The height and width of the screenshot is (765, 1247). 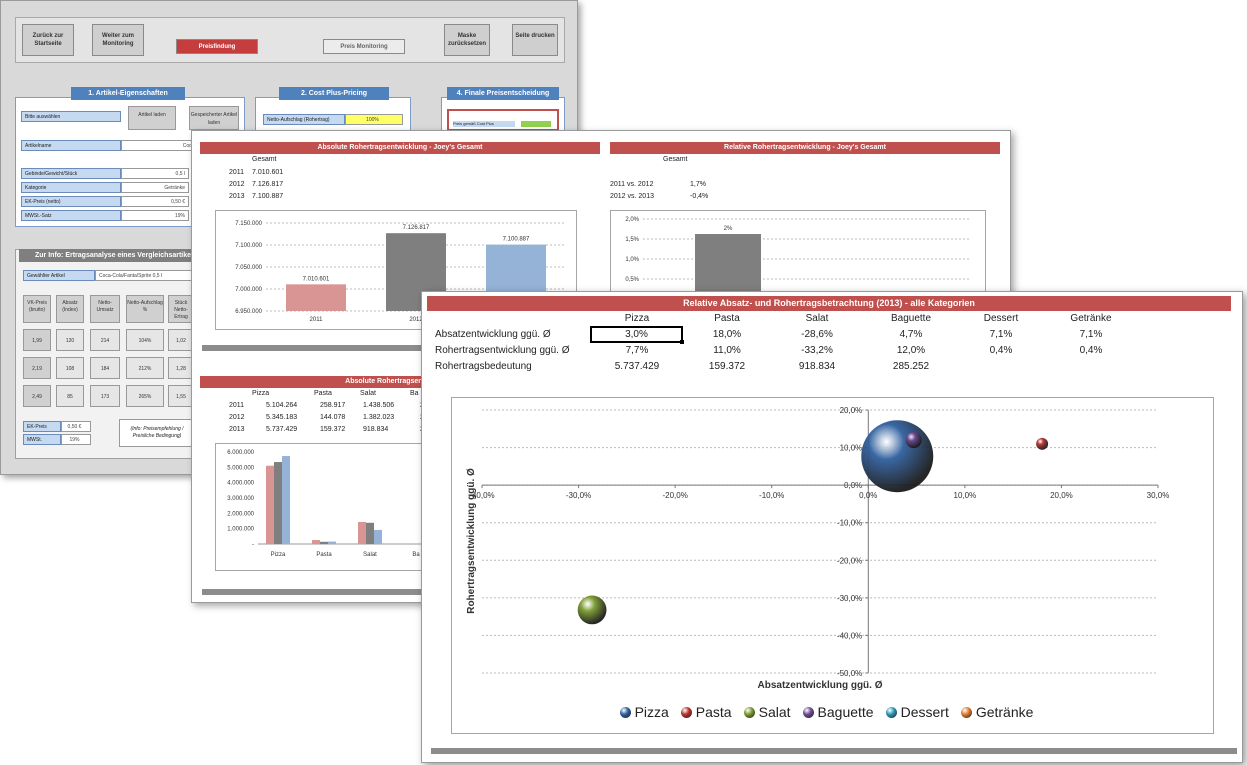 What do you see at coordinates (849, 560) in the screenshot?
I see `y-tick-label: -20,0%` at bounding box center [849, 560].